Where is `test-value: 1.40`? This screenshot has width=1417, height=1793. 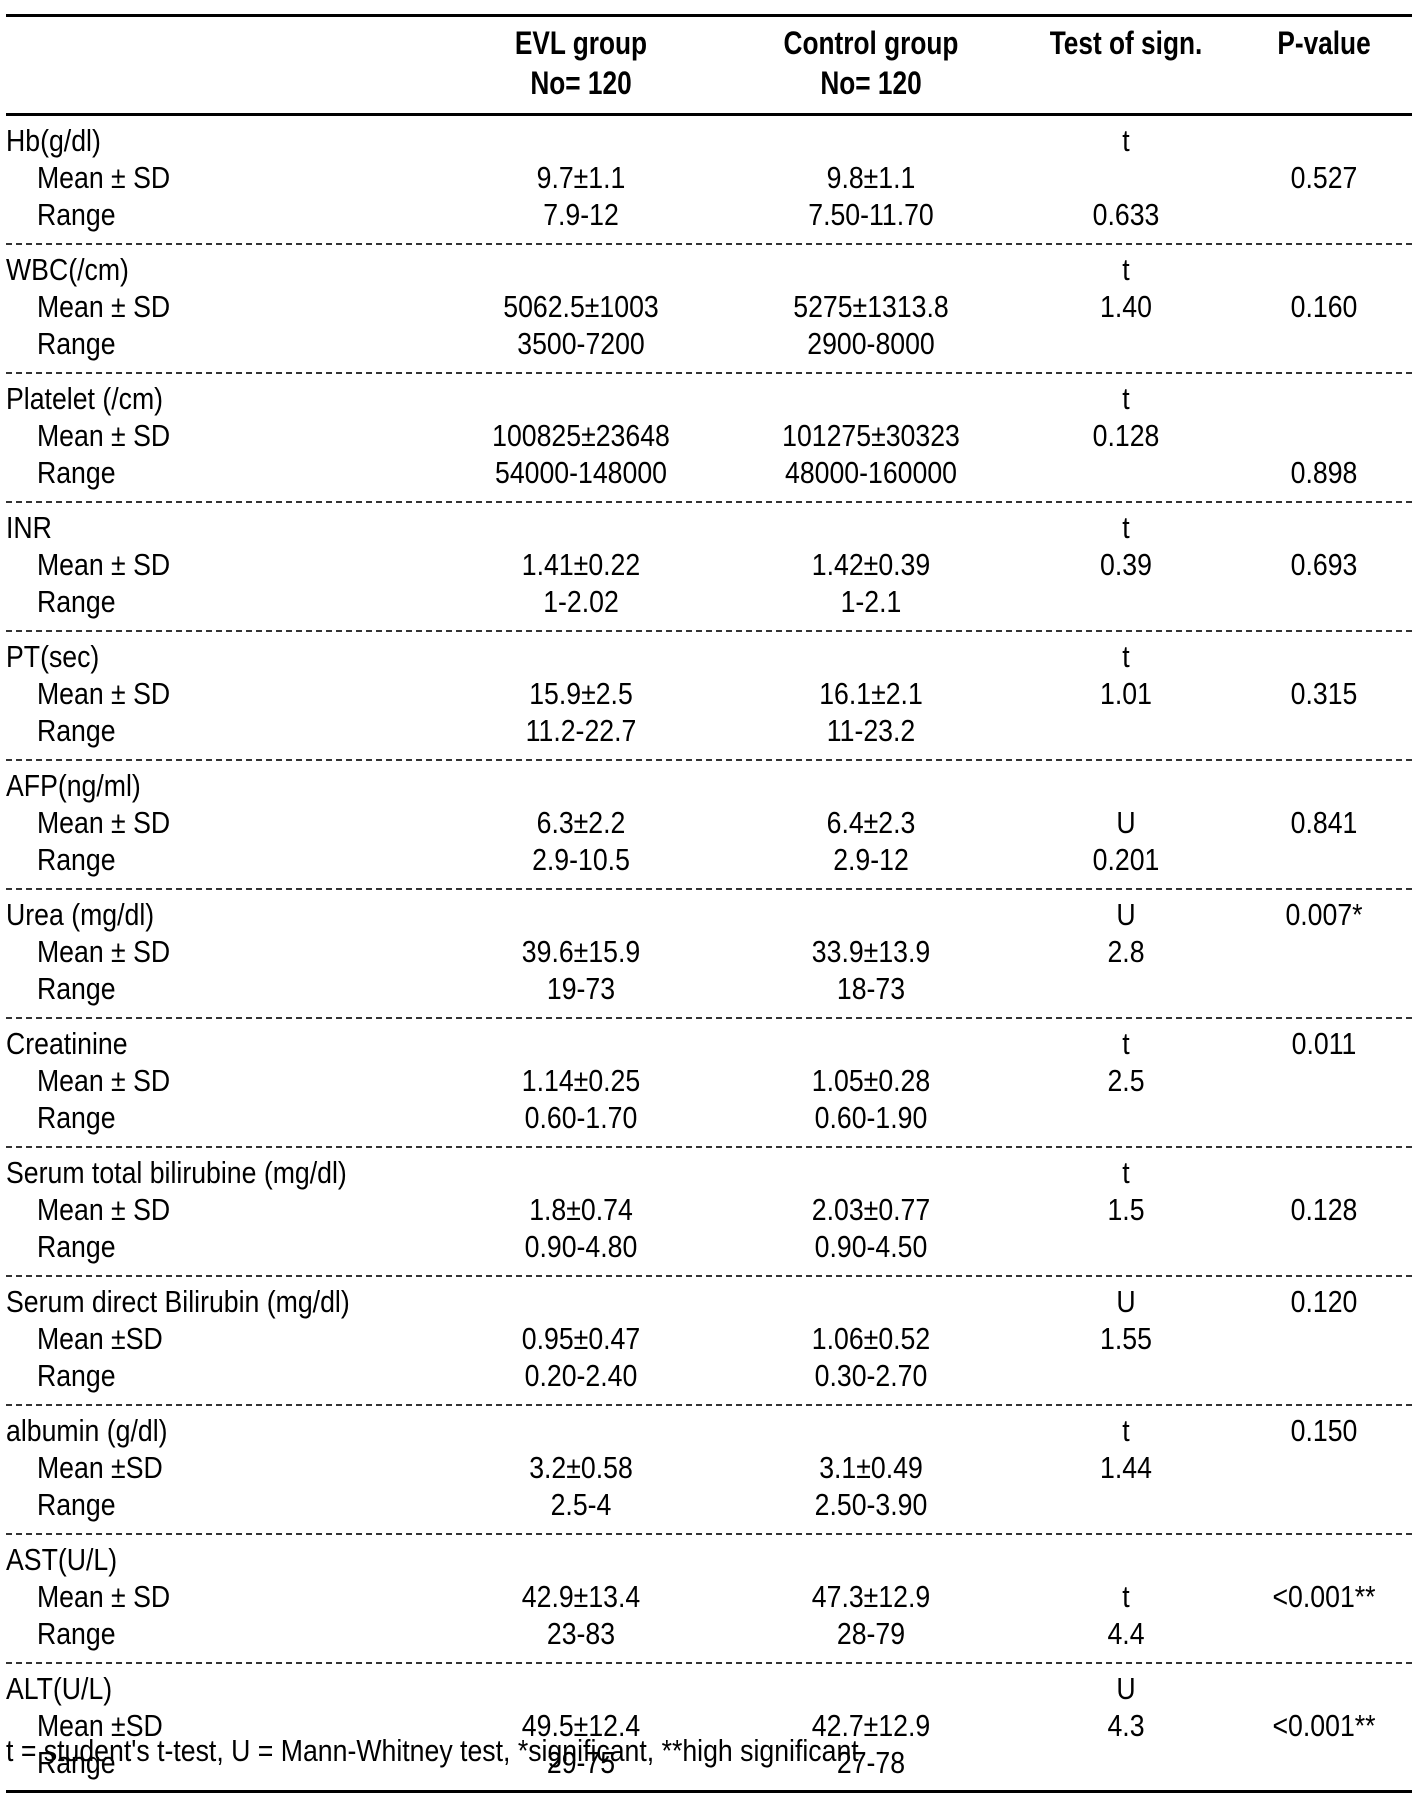 test-value: 1.40 is located at coordinates (1126, 306).